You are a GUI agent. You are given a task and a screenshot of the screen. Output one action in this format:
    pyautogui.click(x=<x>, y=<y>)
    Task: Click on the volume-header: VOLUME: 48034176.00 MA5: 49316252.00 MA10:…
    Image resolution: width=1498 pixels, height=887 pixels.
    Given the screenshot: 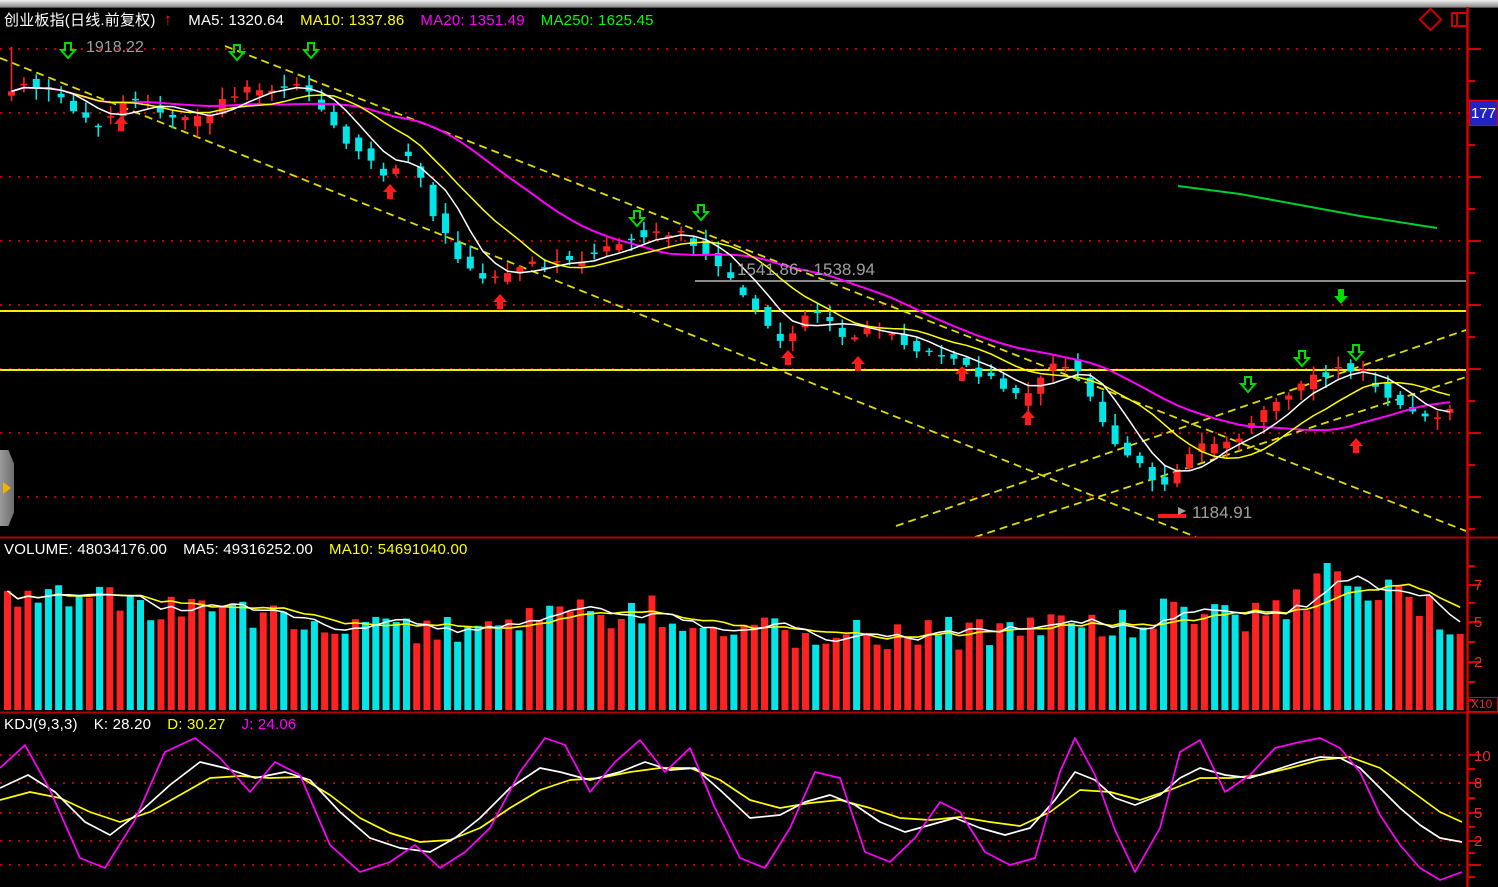 What is the action you would take?
    pyautogui.click(x=244, y=549)
    